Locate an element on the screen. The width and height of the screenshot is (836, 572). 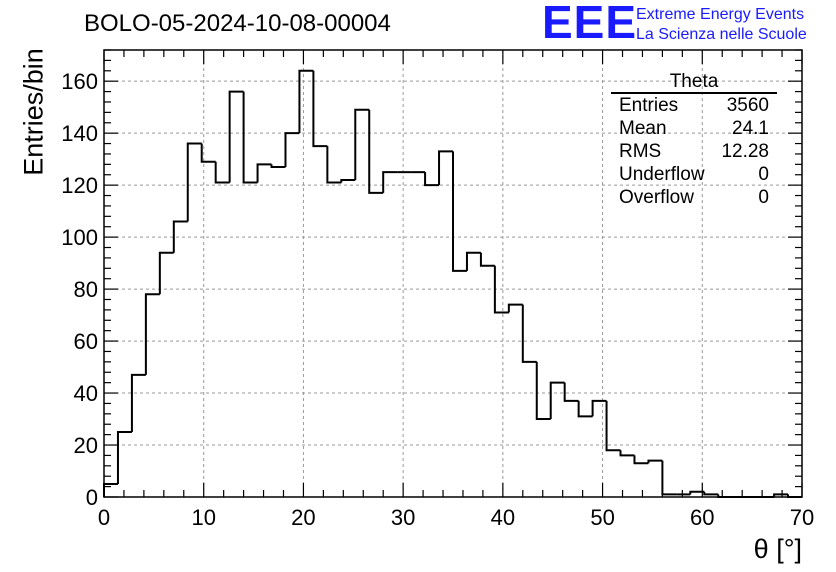
y-tick-label: 120 is located at coordinates (79, 185).